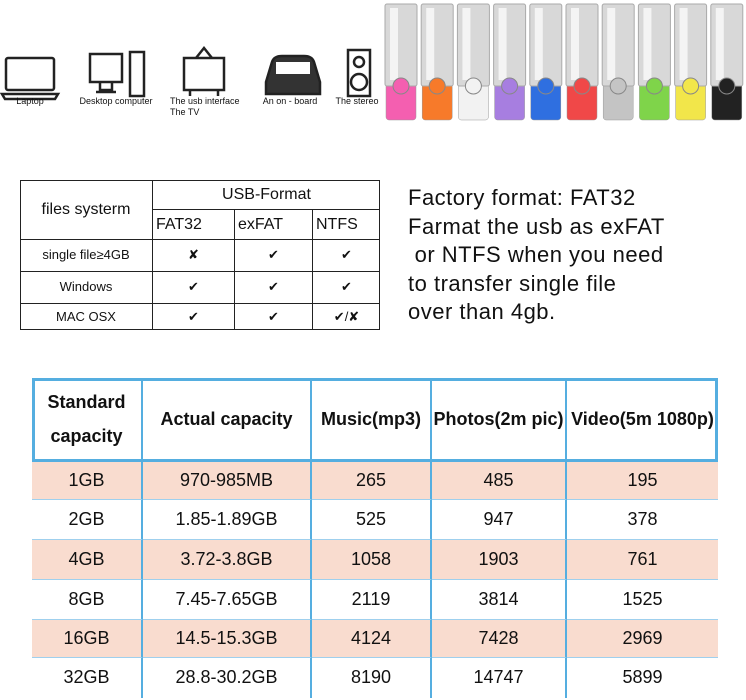 Image resolution: width=746 pixels, height=700 pixels. I want to click on capacity-cell: 2119, so click(372, 600).